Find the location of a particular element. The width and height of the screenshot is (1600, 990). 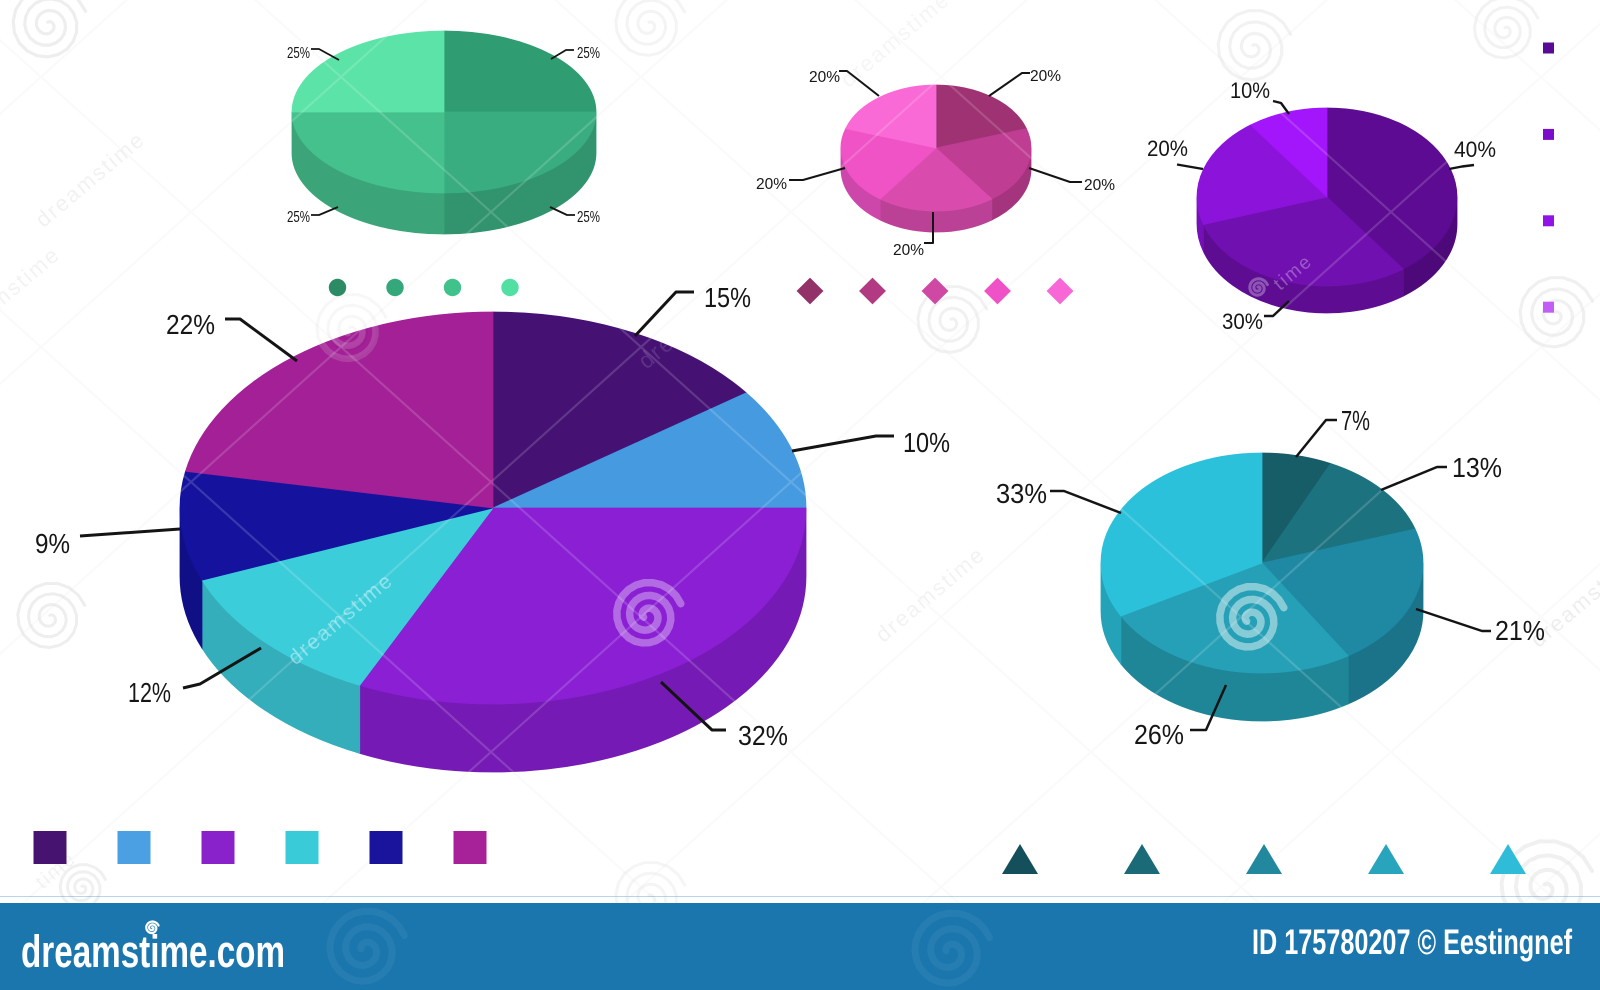

svg-text: ID 175780207 © Eestingnef is located at coordinates (1412, 942).